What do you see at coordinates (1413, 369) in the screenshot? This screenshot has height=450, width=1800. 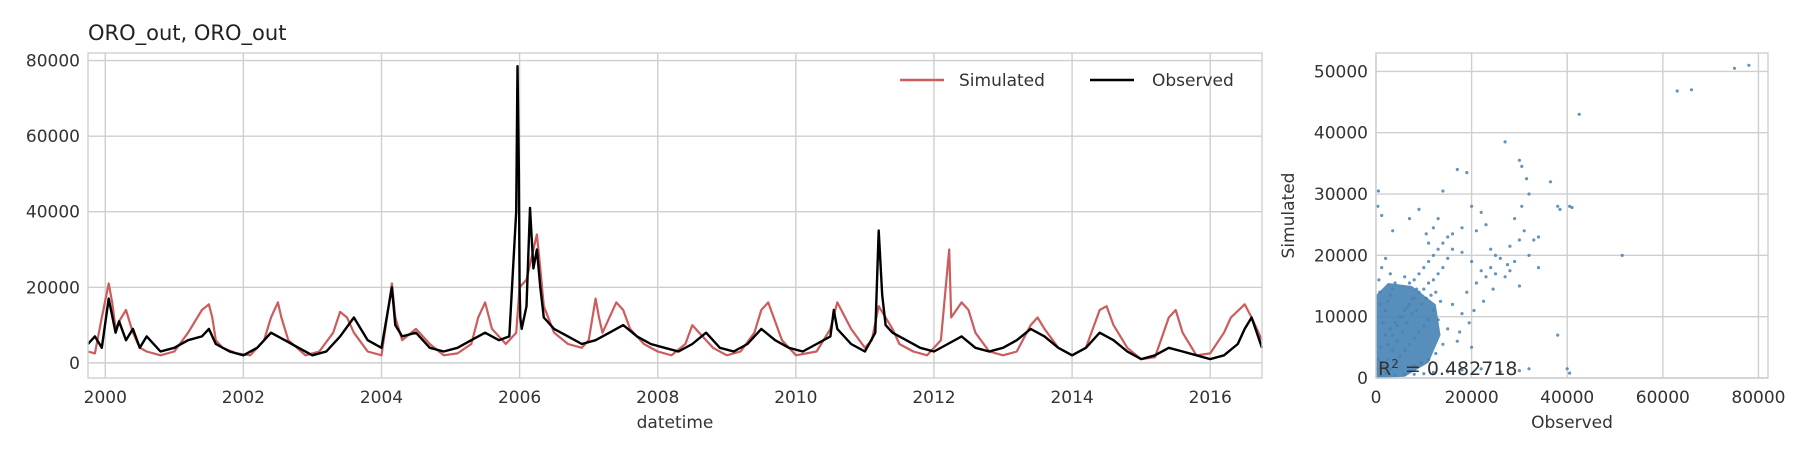 I see `r-squared-equals: =` at bounding box center [1413, 369].